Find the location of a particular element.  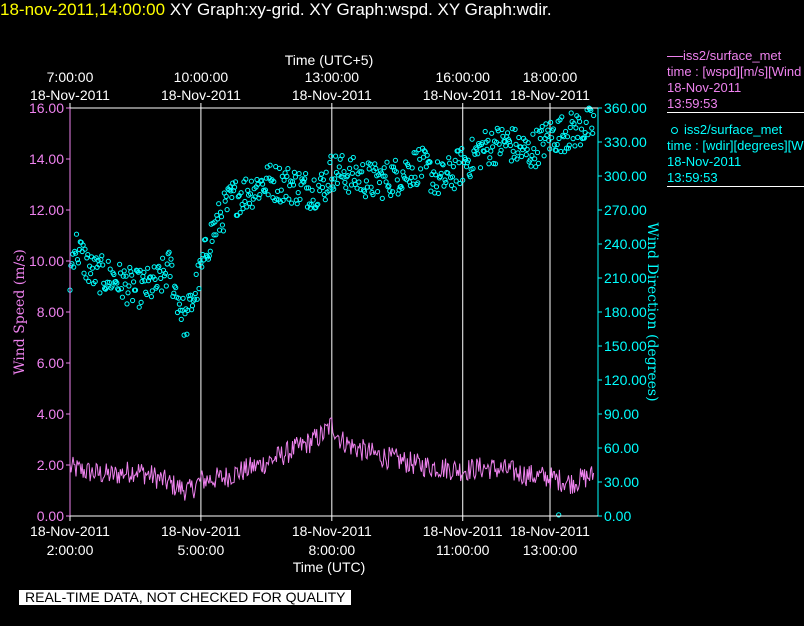

legend-wdir-series: iss2/surface_met is located at coordinates (735, 130).